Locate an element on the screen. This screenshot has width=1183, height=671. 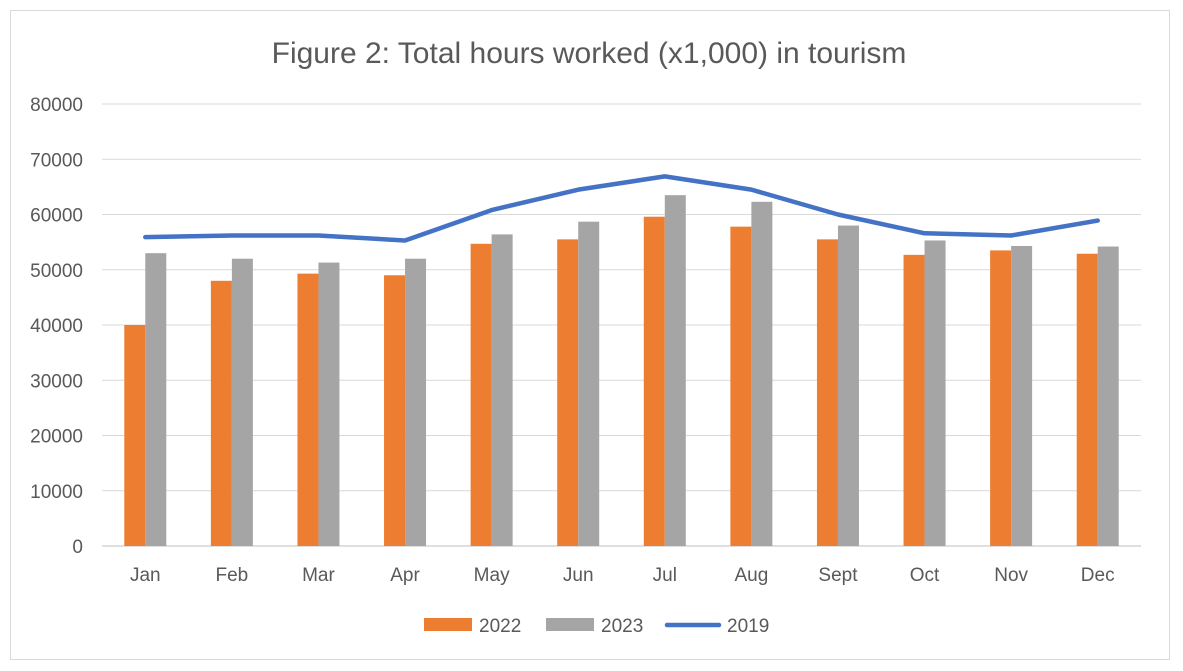
bar-2022-jul is located at coordinates (654, 381).